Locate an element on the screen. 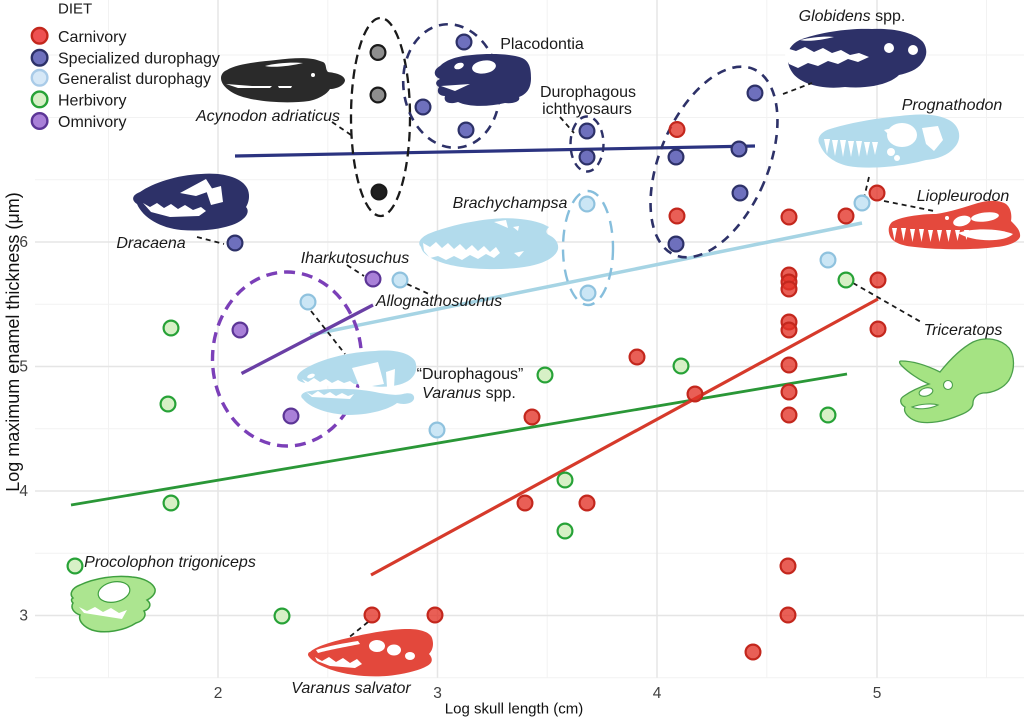  svg-text: Allognathosuchus is located at coordinates (438, 301).